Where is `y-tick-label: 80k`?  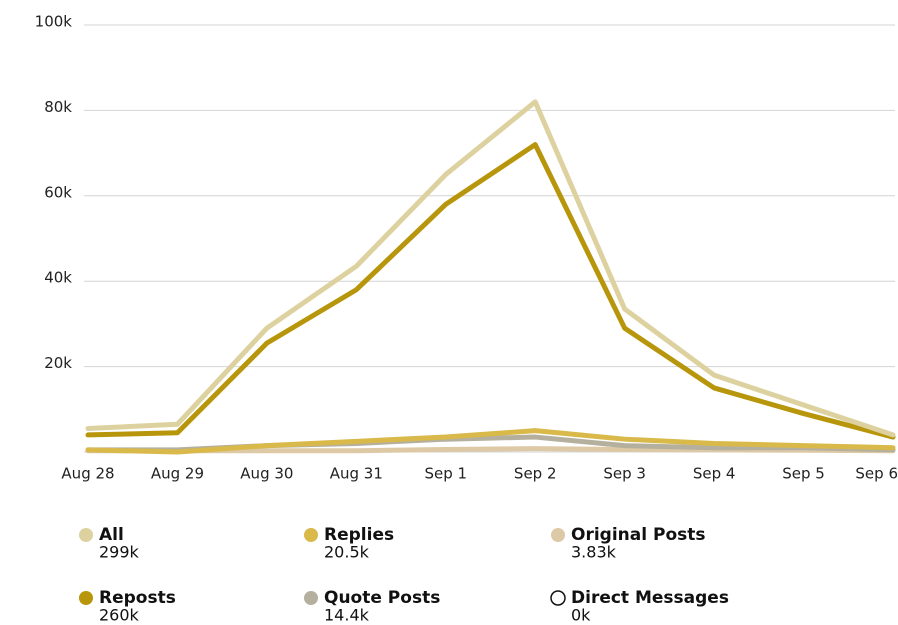 y-tick-label: 80k is located at coordinates (58, 107).